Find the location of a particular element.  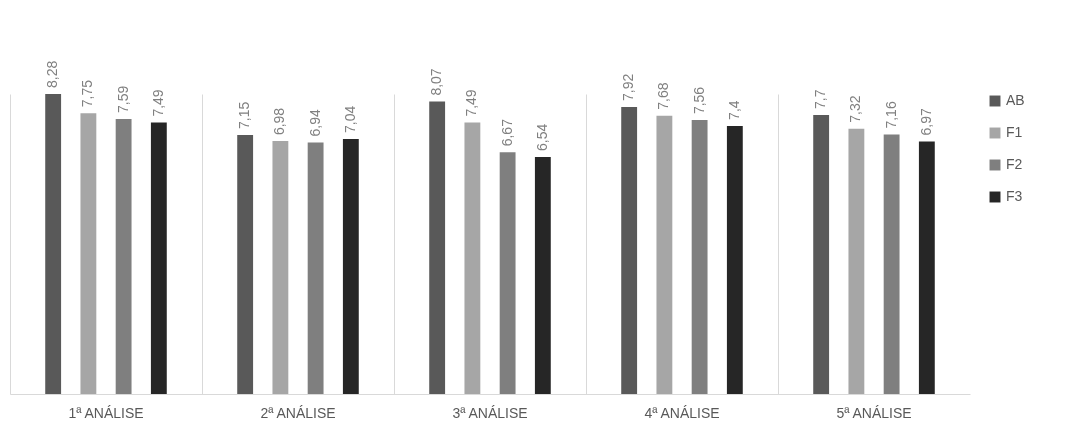

data-label: 7,15 is located at coordinates (244, 115).